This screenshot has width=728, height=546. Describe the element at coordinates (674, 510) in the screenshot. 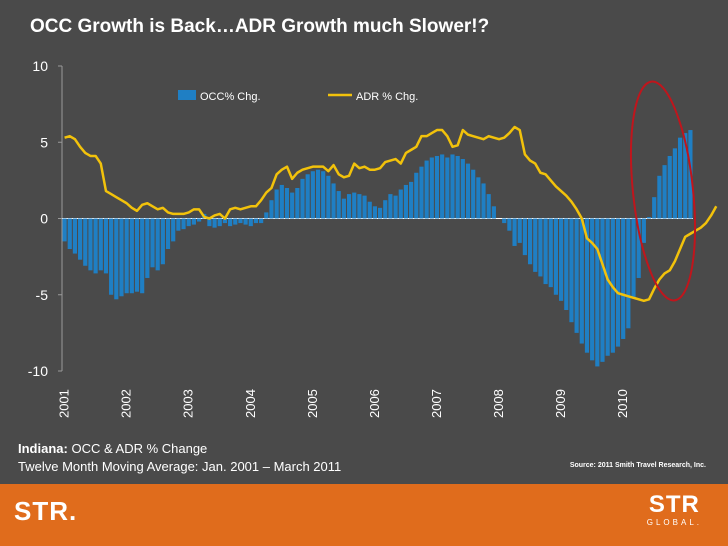

I see `str-global-logo: STR GLOBAL.` at that location.